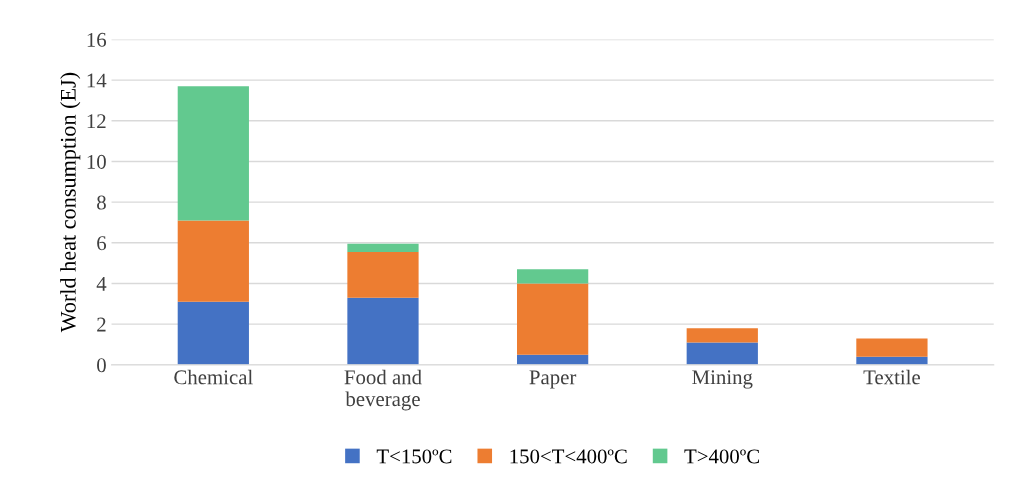 Image resolution: width=1014 pixels, height=493 pixels. Describe the element at coordinates (383, 390) in the screenshot. I see `x-tick-label: Food and beverage` at that location.